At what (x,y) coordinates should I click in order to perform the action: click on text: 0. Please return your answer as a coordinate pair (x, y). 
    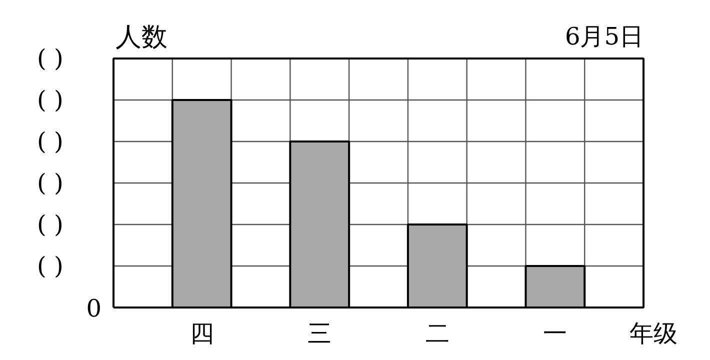
    Looking at the image, I should click on (94, 308).